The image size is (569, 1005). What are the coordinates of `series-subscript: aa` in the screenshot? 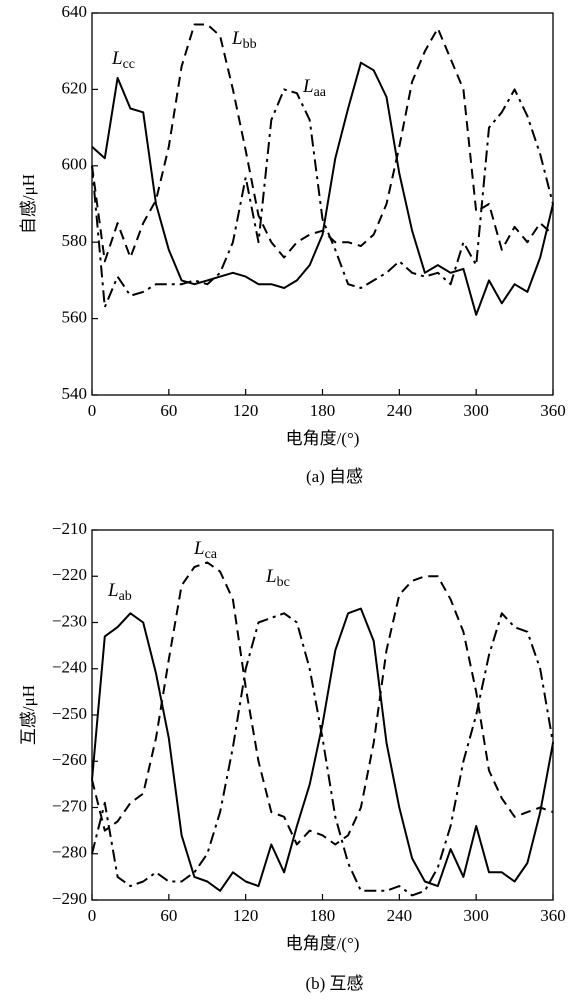 It's located at (320, 92).